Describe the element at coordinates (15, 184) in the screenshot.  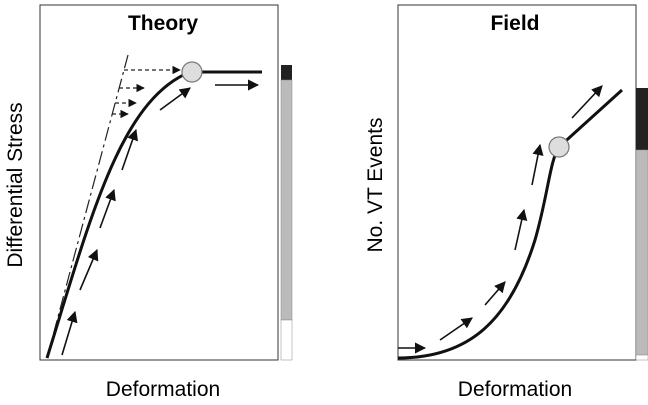
I see `y-axis-label: Differential Stress` at that location.